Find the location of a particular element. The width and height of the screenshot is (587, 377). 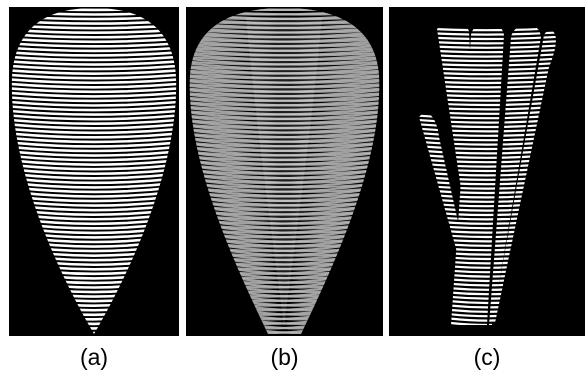

caption-b: (b) is located at coordinates (284, 357).